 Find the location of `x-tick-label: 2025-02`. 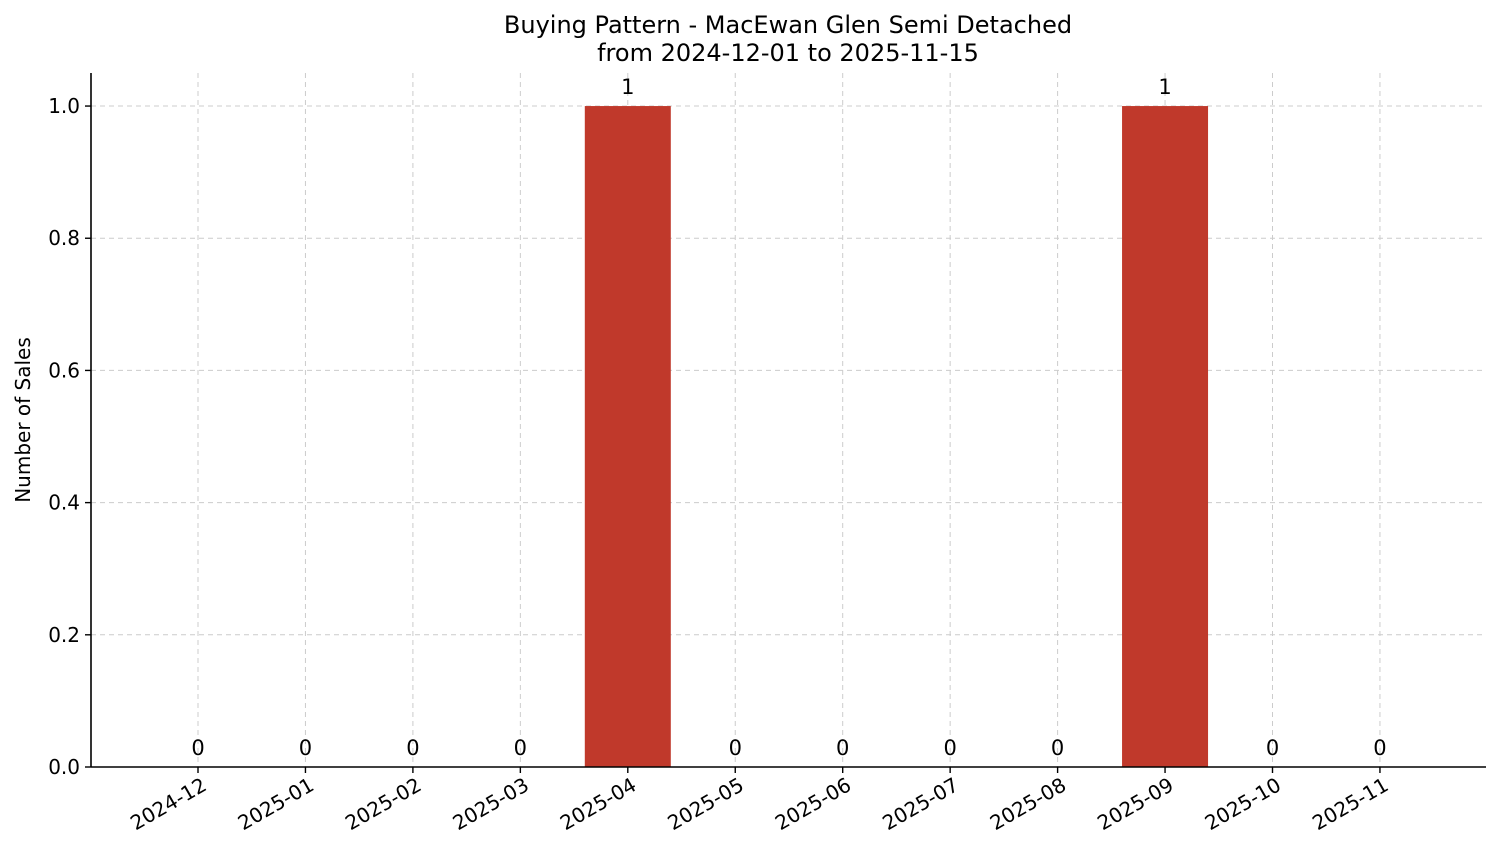

x-tick-label: 2025-02 is located at coordinates (383, 804).